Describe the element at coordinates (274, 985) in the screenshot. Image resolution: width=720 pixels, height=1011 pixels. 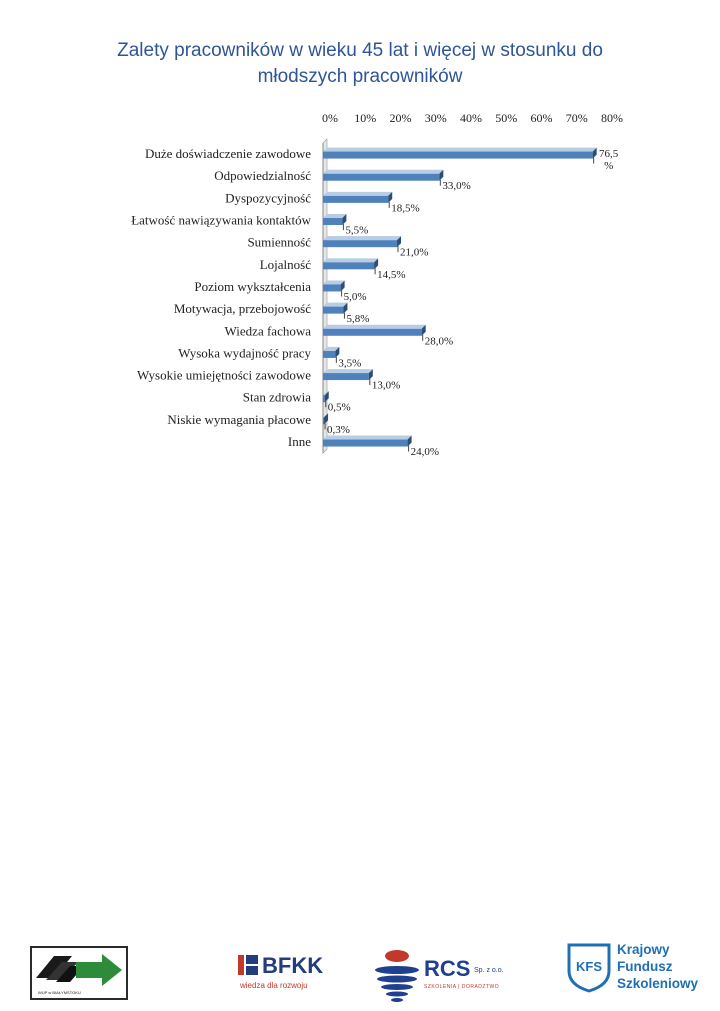
I see `bfkk-tagline: wiedza dla rozwoju` at that location.